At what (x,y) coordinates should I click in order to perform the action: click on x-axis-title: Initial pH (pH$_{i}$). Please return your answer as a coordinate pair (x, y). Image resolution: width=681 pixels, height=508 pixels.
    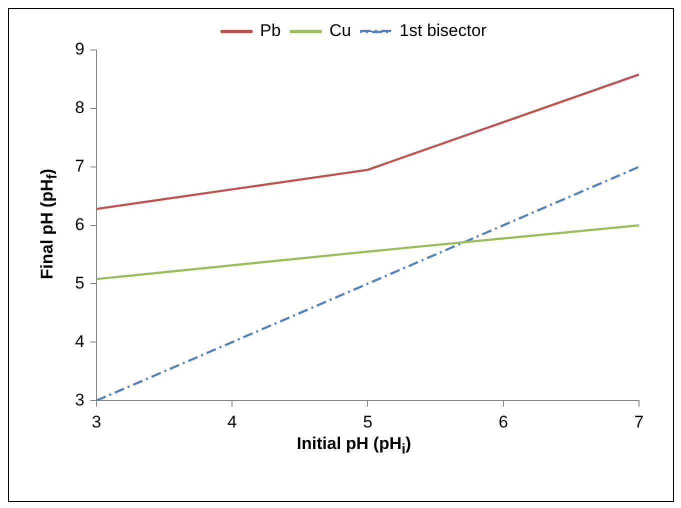
    Looking at the image, I should click on (354, 446).